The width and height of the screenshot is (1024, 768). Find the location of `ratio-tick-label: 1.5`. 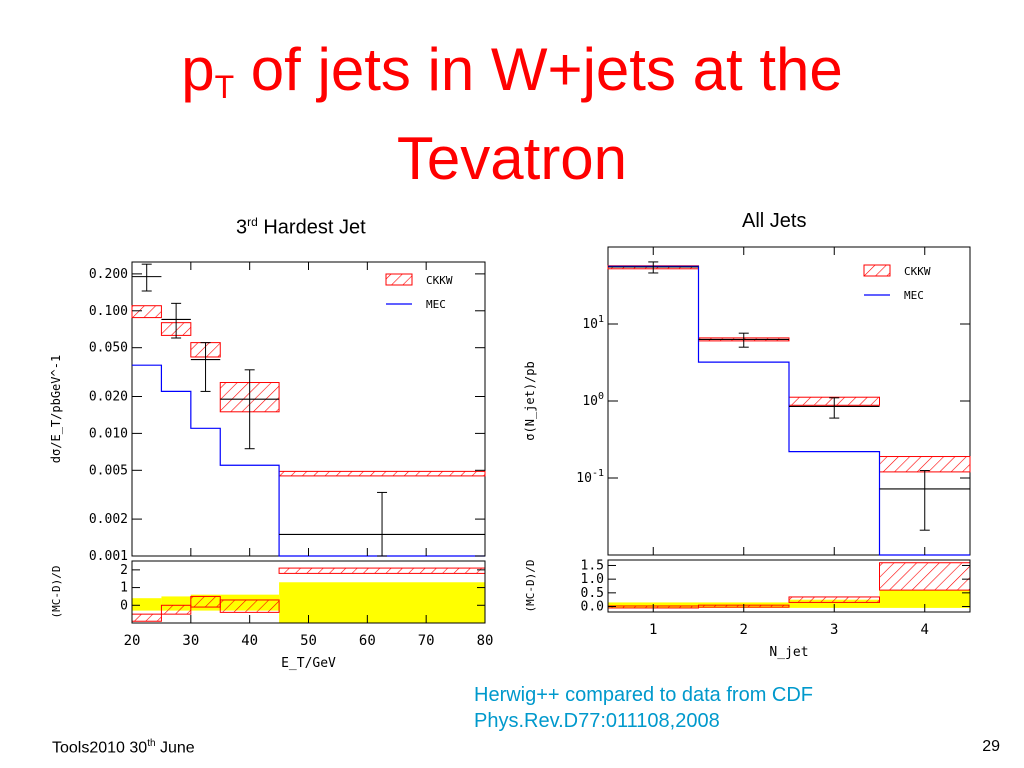

ratio-tick-label: 1.5 is located at coordinates (592, 565).